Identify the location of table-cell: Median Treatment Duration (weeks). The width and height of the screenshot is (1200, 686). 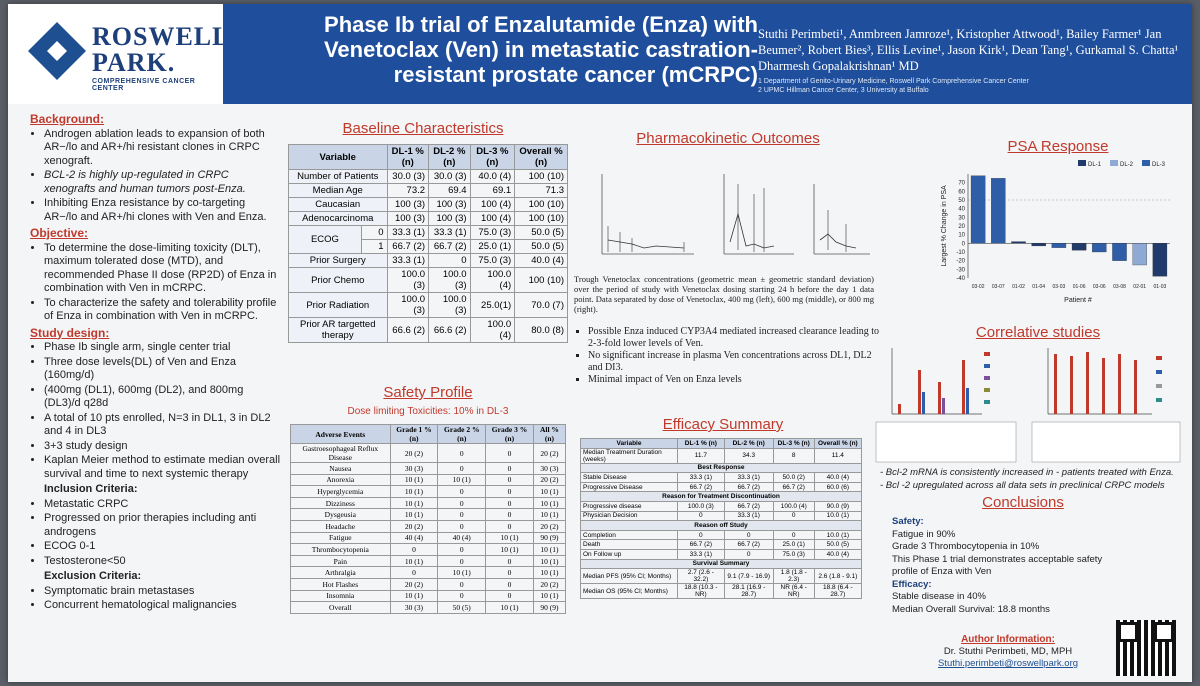
(629, 455).